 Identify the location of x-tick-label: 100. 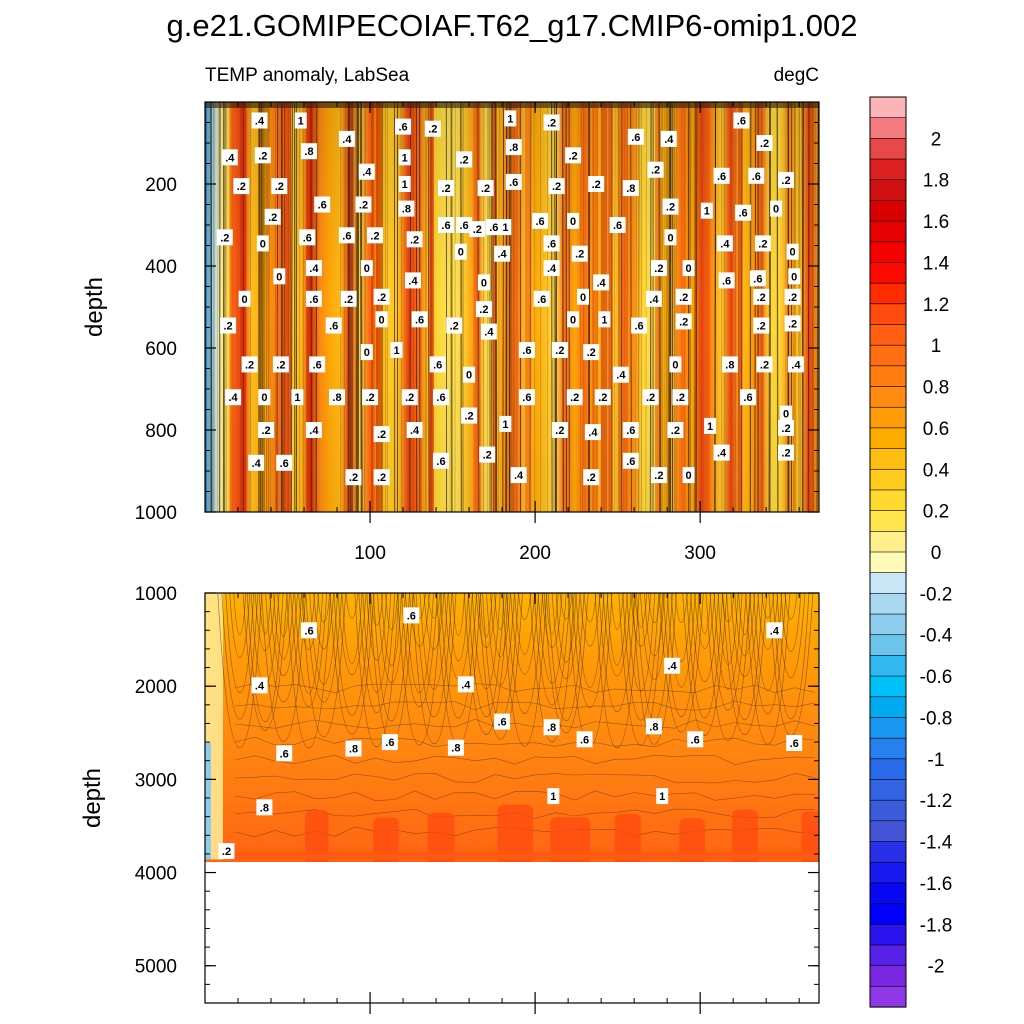
(370, 553).